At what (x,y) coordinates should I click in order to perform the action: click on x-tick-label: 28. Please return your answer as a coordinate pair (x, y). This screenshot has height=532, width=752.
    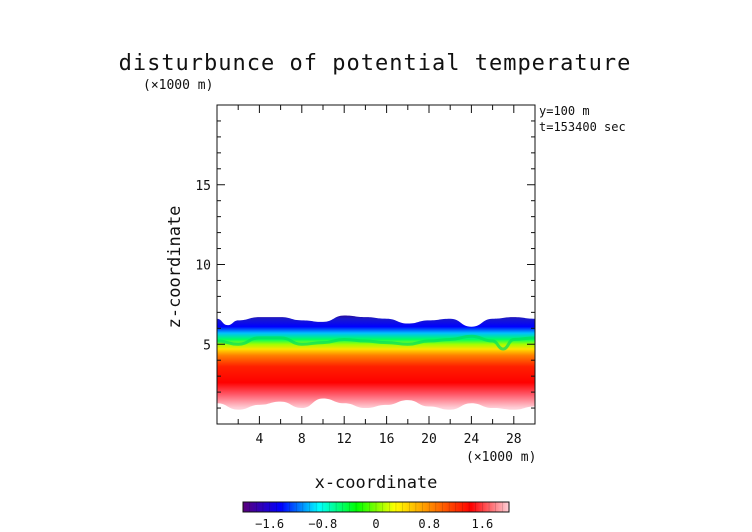
    Looking at the image, I should click on (514, 439).